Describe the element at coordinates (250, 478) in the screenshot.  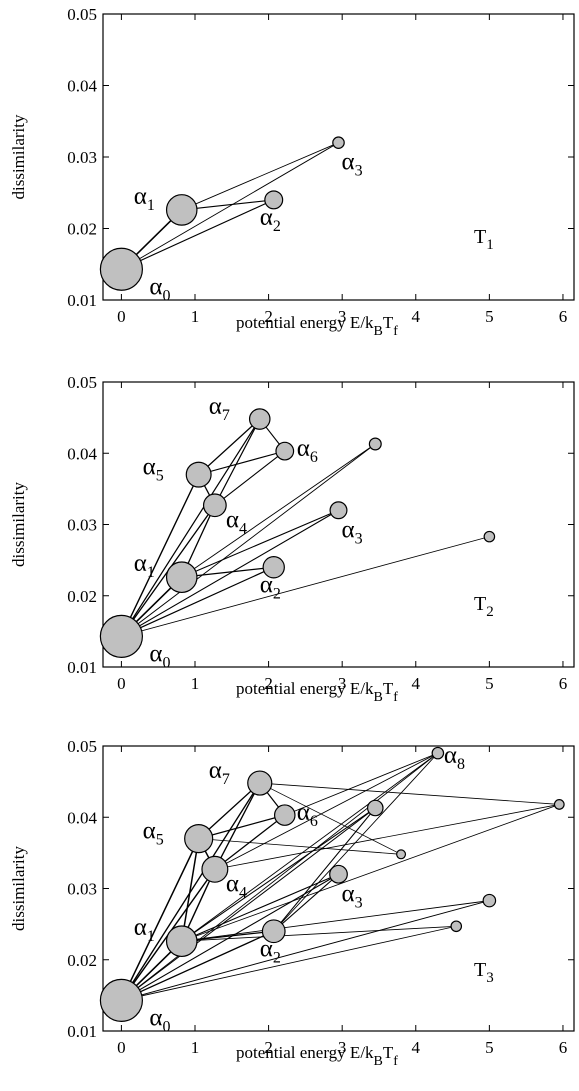
I see `edge-a4-a6` at that location.